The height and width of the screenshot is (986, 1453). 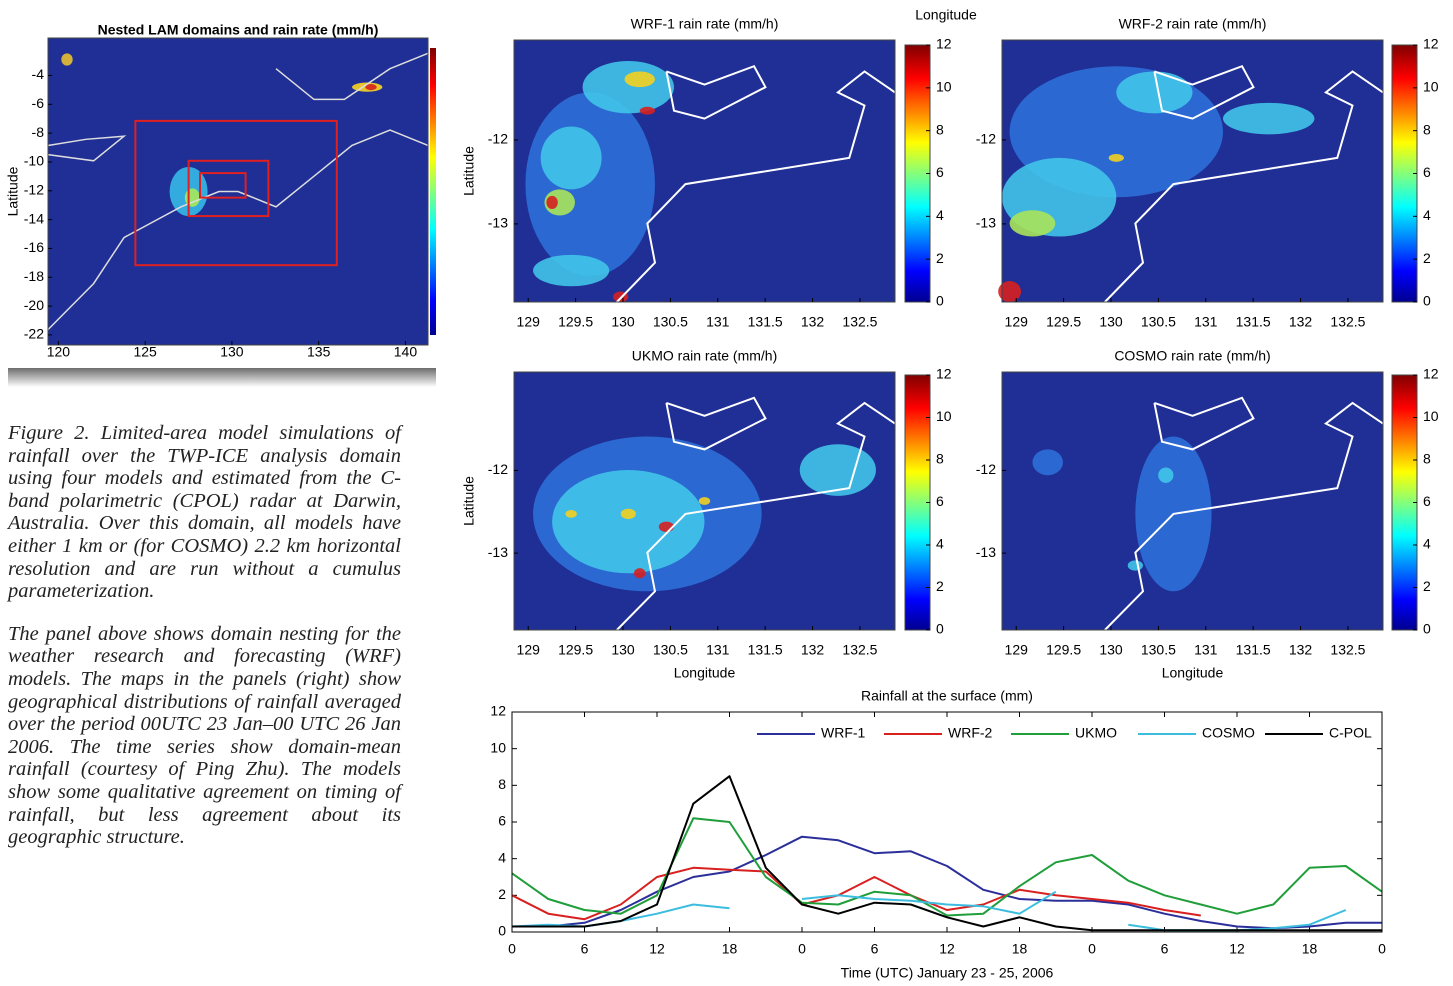 I want to click on y-tick-label: -12, so click(x=498, y=469).